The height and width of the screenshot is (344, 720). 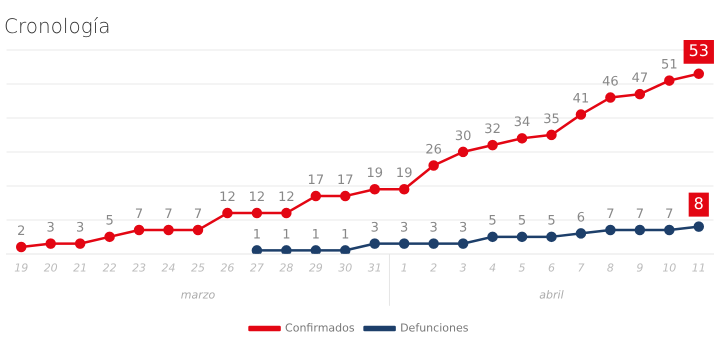 What do you see at coordinates (610, 267) in the screenshot?
I see `x-tick-label: 8` at bounding box center [610, 267].